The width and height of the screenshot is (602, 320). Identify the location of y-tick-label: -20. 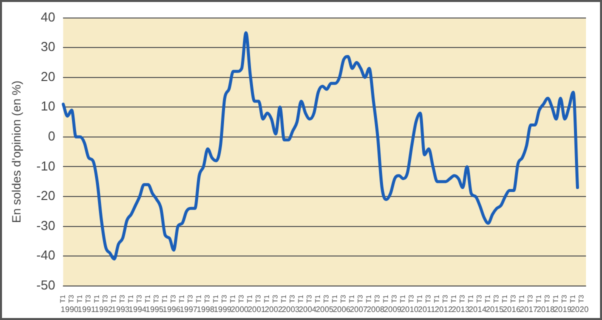
(46, 196).